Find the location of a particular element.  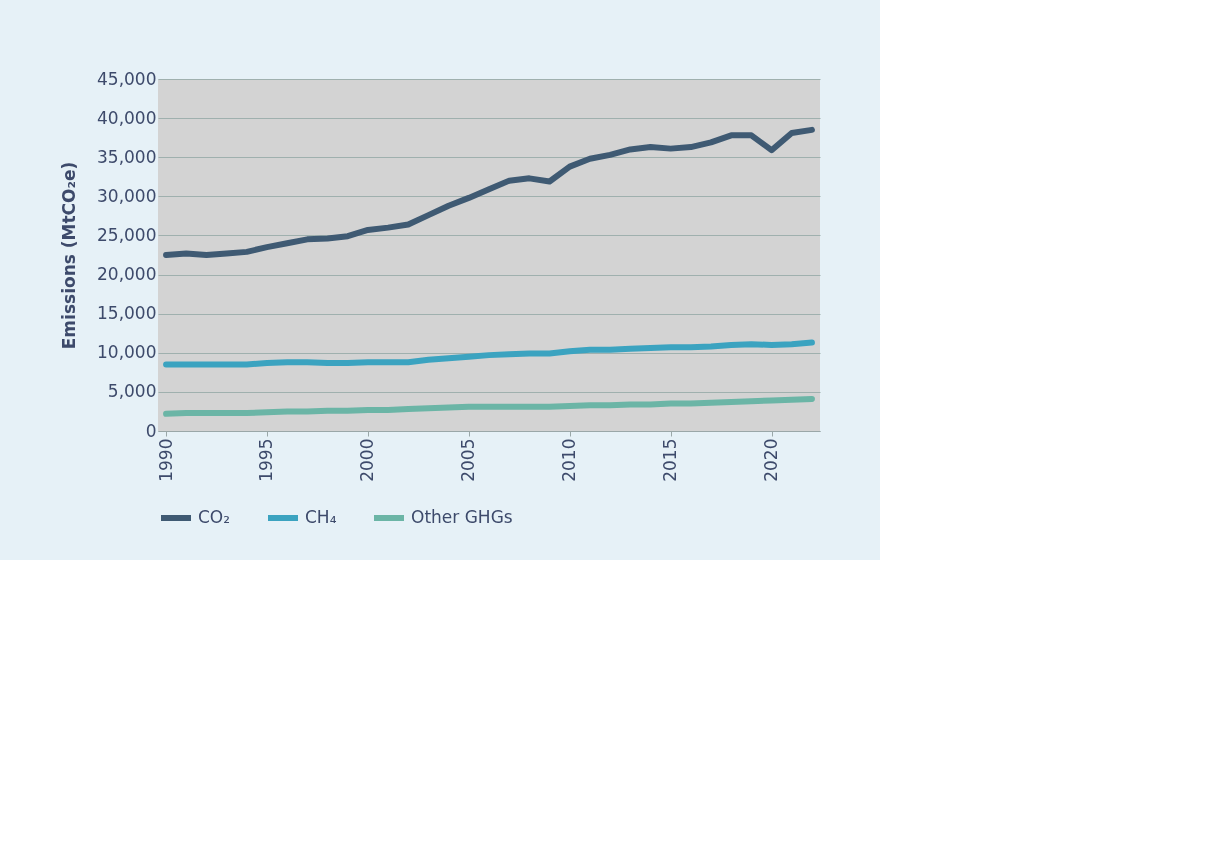

y-tick-label: 20,000 is located at coordinates (127, 274).